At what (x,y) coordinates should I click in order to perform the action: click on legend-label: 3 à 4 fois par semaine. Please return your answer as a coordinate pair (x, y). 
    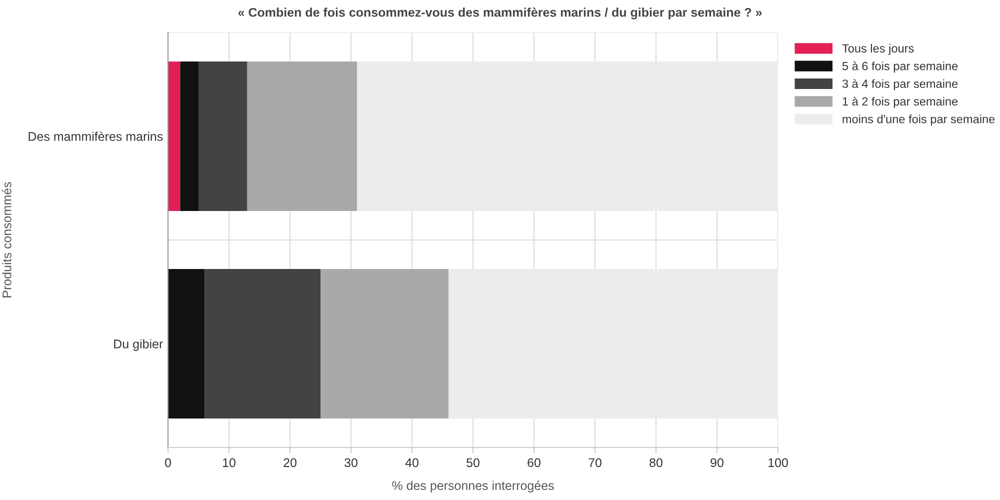
    Looking at the image, I should click on (900, 84).